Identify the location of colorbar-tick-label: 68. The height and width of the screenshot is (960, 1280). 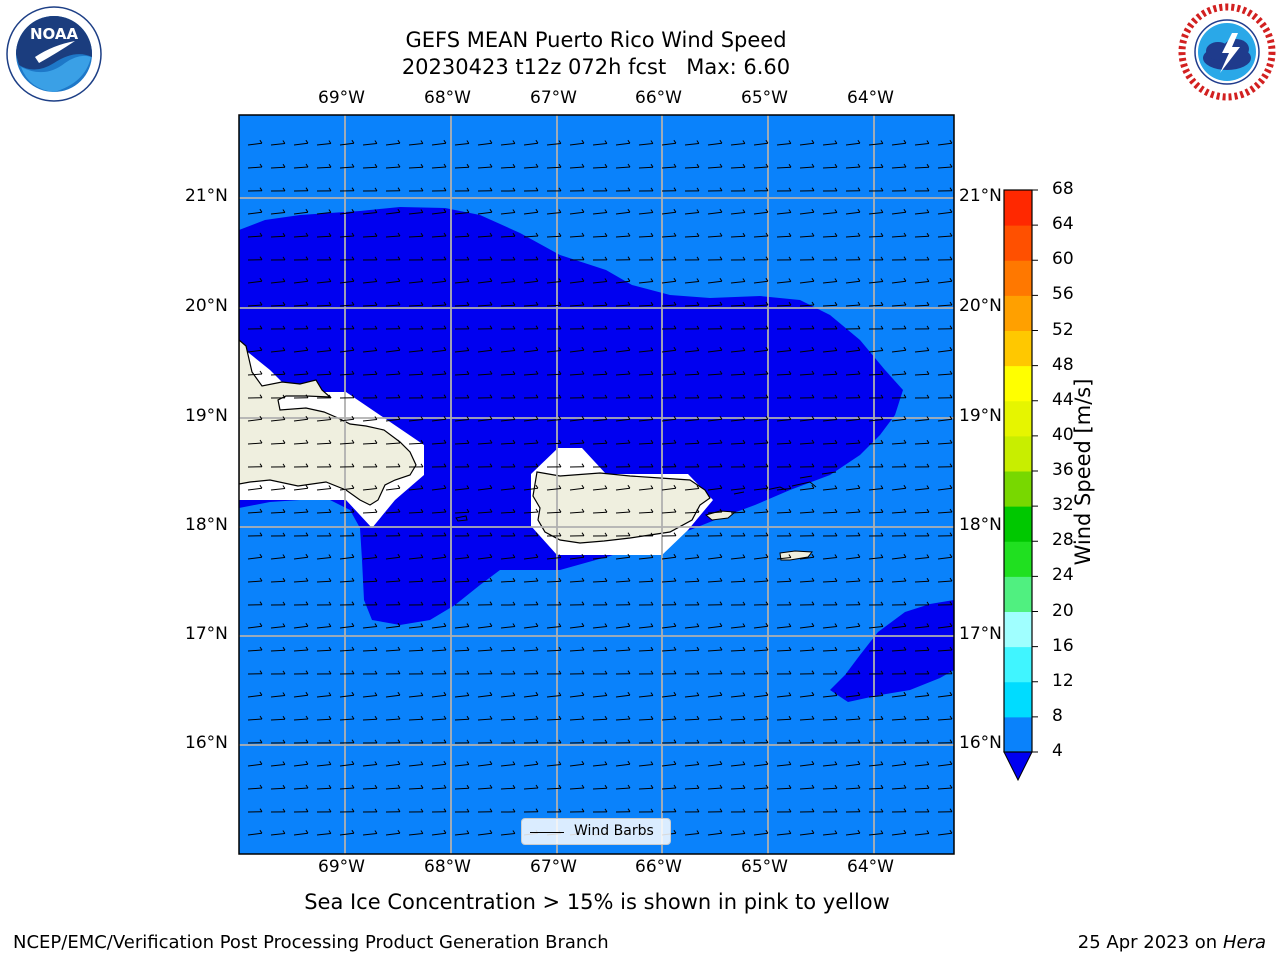
(1063, 189).